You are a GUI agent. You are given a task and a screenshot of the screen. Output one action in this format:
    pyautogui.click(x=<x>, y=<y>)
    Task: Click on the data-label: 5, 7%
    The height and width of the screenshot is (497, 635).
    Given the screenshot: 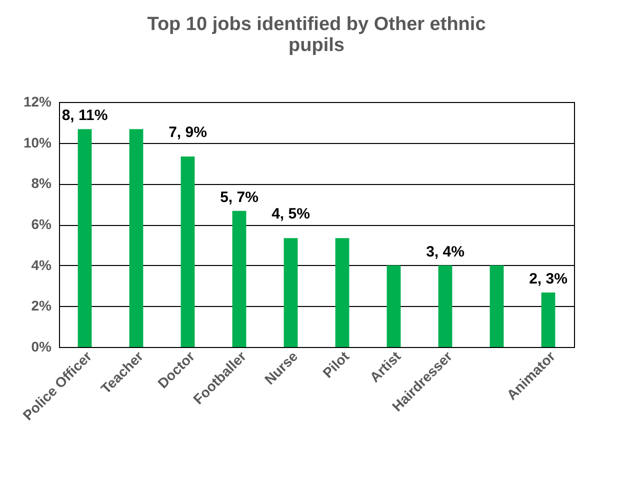 What is the action you would take?
    pyautogui.click(x=239, y=197)
    